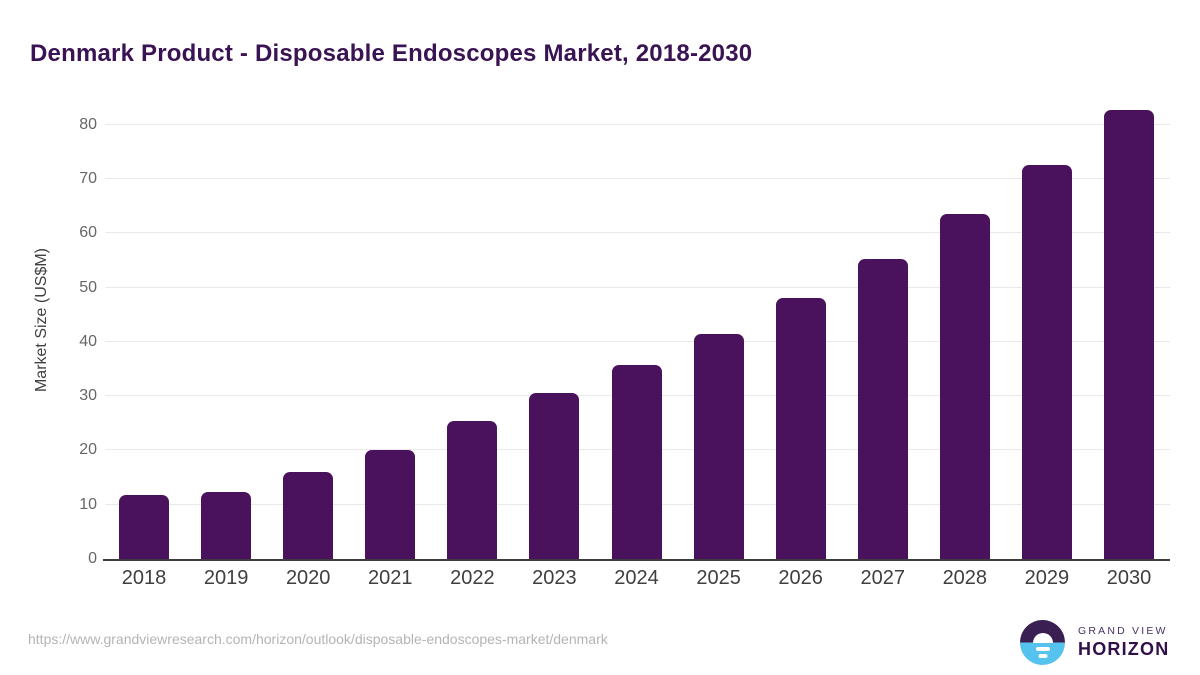 Image resolution: width=1200 pixels, height=675 pixels. I want to click on x-label-2024: 2024, so click(636, 578).